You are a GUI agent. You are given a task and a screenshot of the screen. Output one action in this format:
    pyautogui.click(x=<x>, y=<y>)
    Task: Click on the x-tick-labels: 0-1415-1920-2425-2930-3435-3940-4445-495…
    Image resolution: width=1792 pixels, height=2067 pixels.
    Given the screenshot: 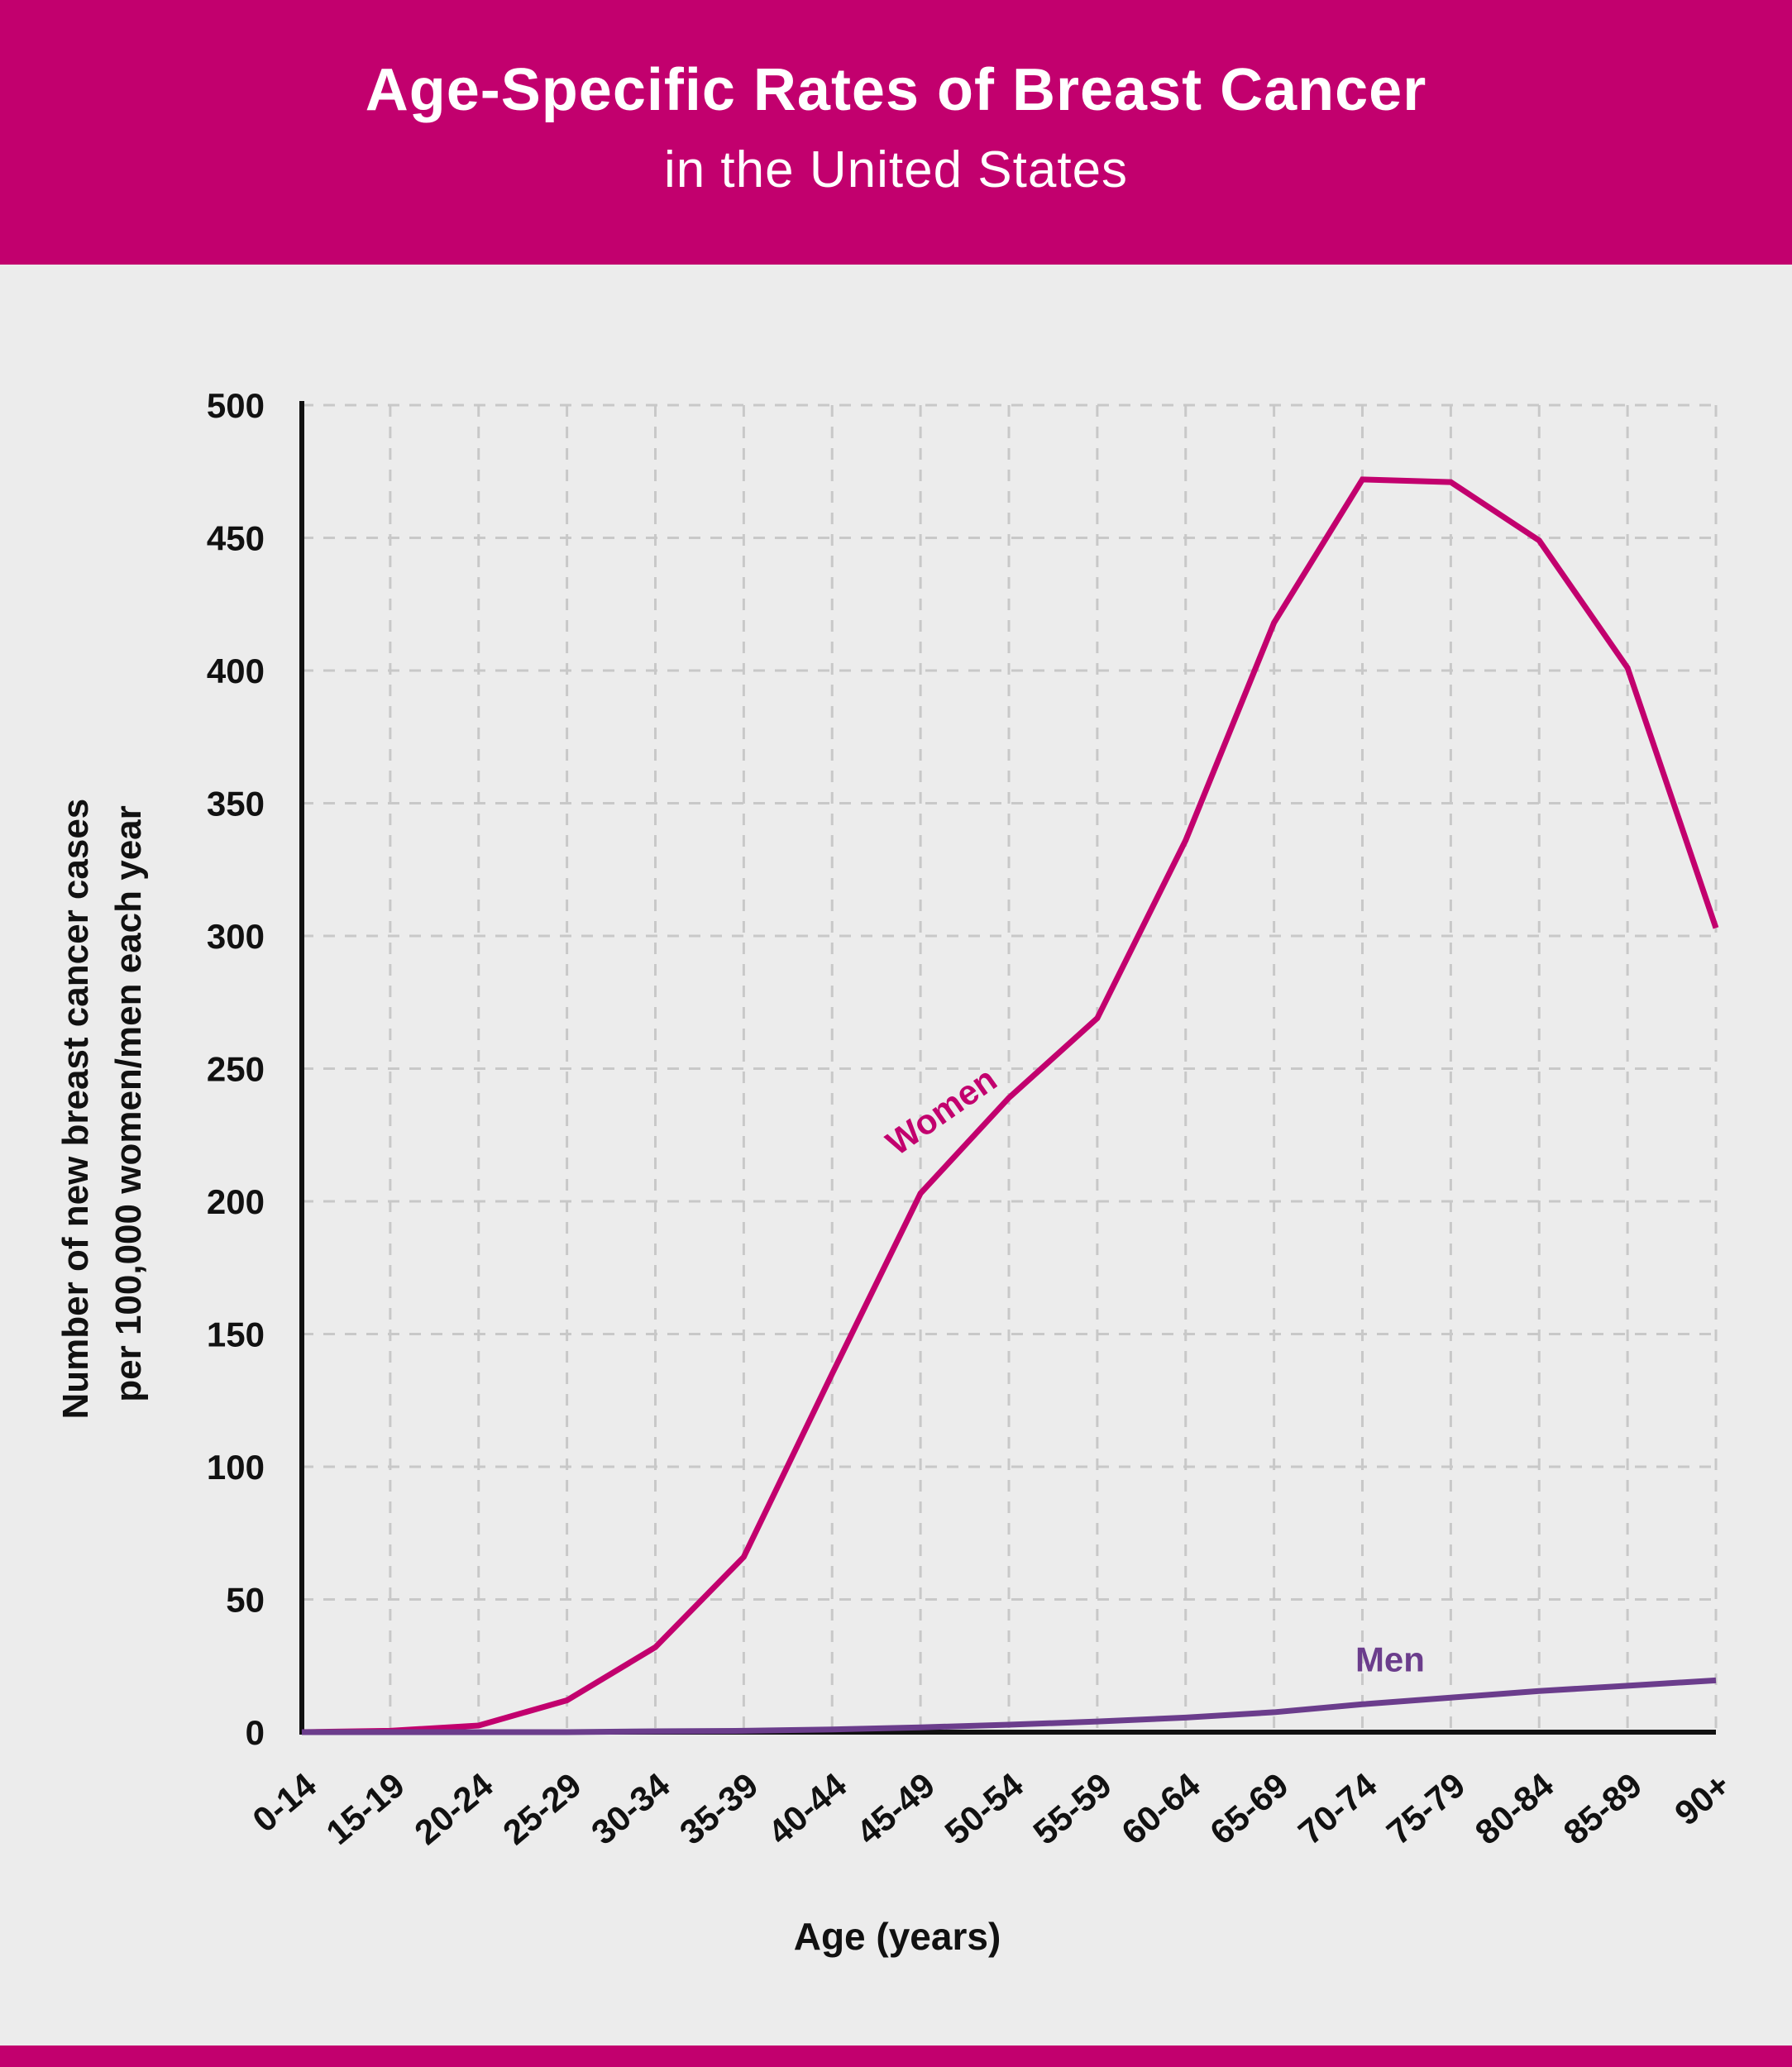 What is the action you would take?
    pyautogui.click(x=991, y=1808)
    